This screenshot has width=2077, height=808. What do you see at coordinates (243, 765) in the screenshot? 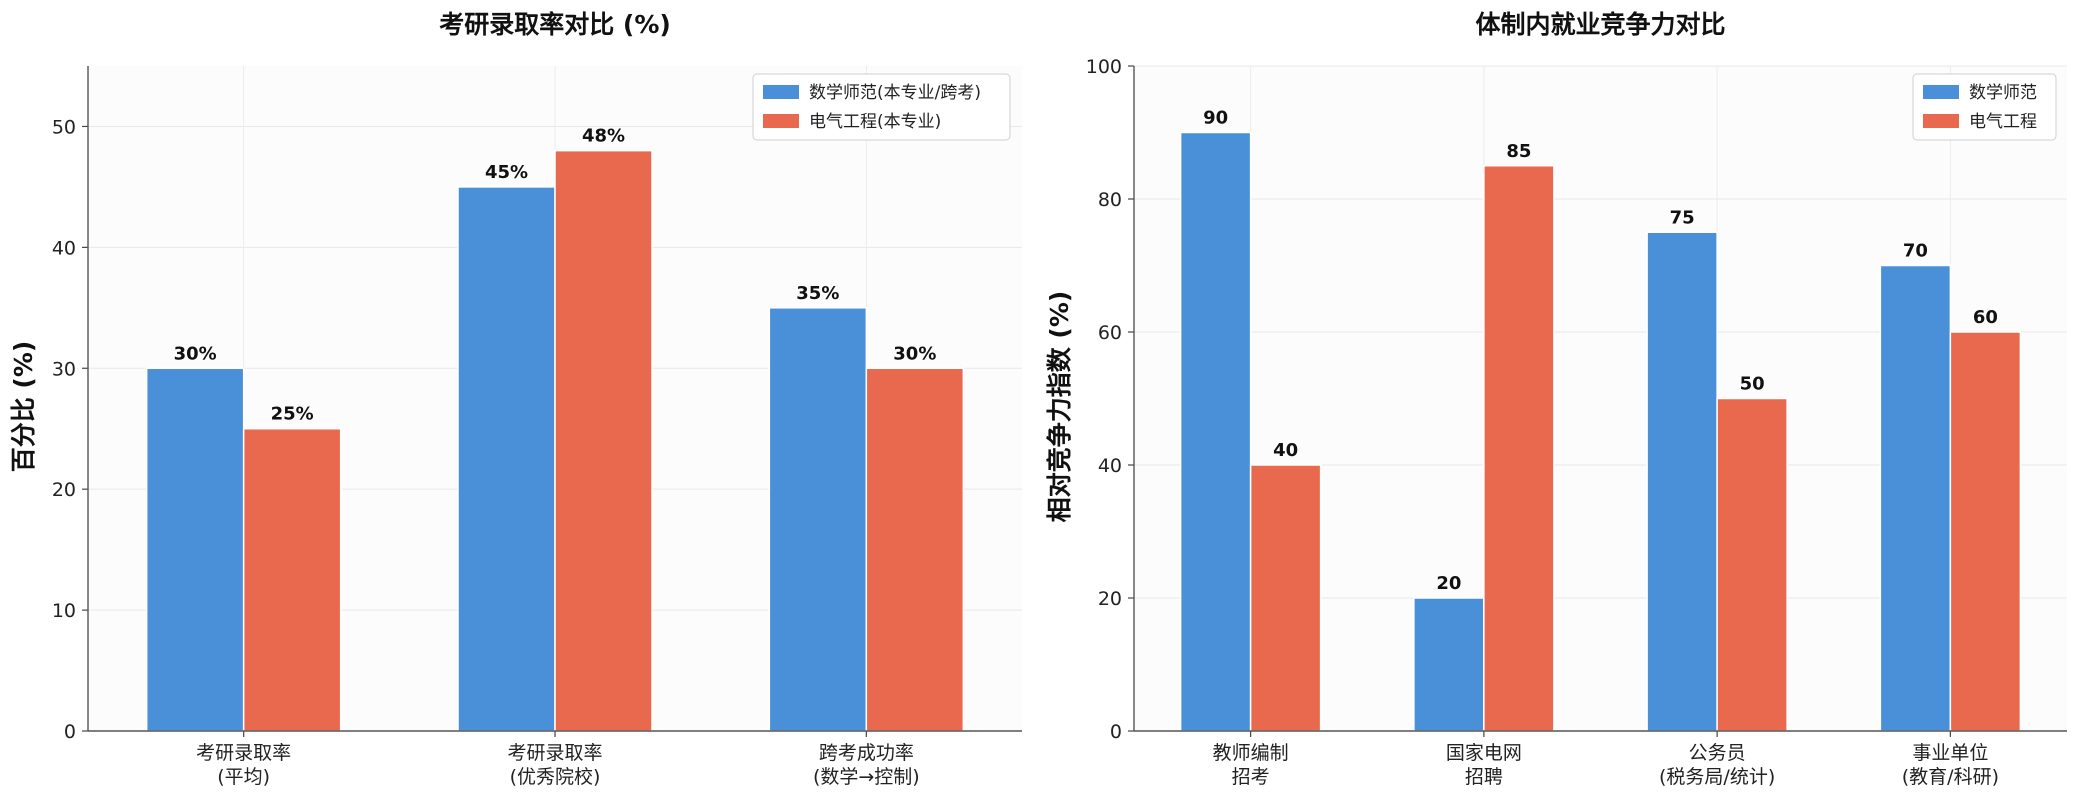
I see `category-label: 考研录取率(平均)` at bounding box center [243, 765].